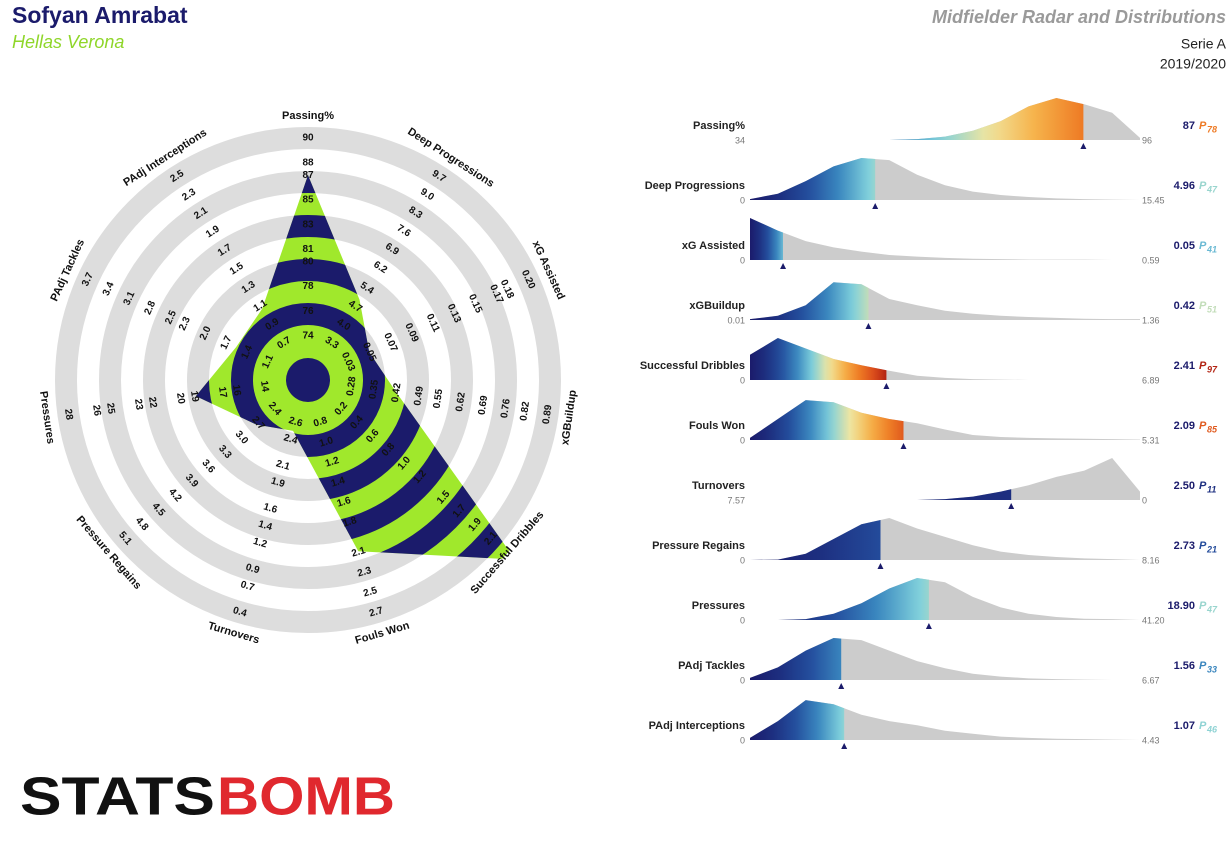 The height and width of the screenshot is (850, 1230). Describe the element at coordinates (308, 249) in the screenshot. I see `radar-tick-label: 81` at that location.